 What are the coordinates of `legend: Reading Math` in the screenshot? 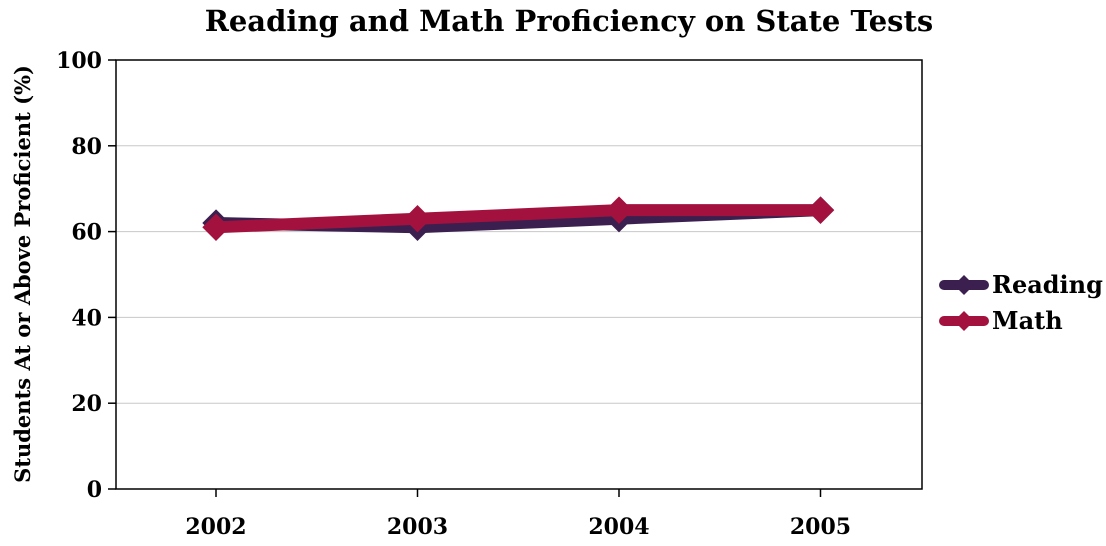 It's located at (1021, 302).